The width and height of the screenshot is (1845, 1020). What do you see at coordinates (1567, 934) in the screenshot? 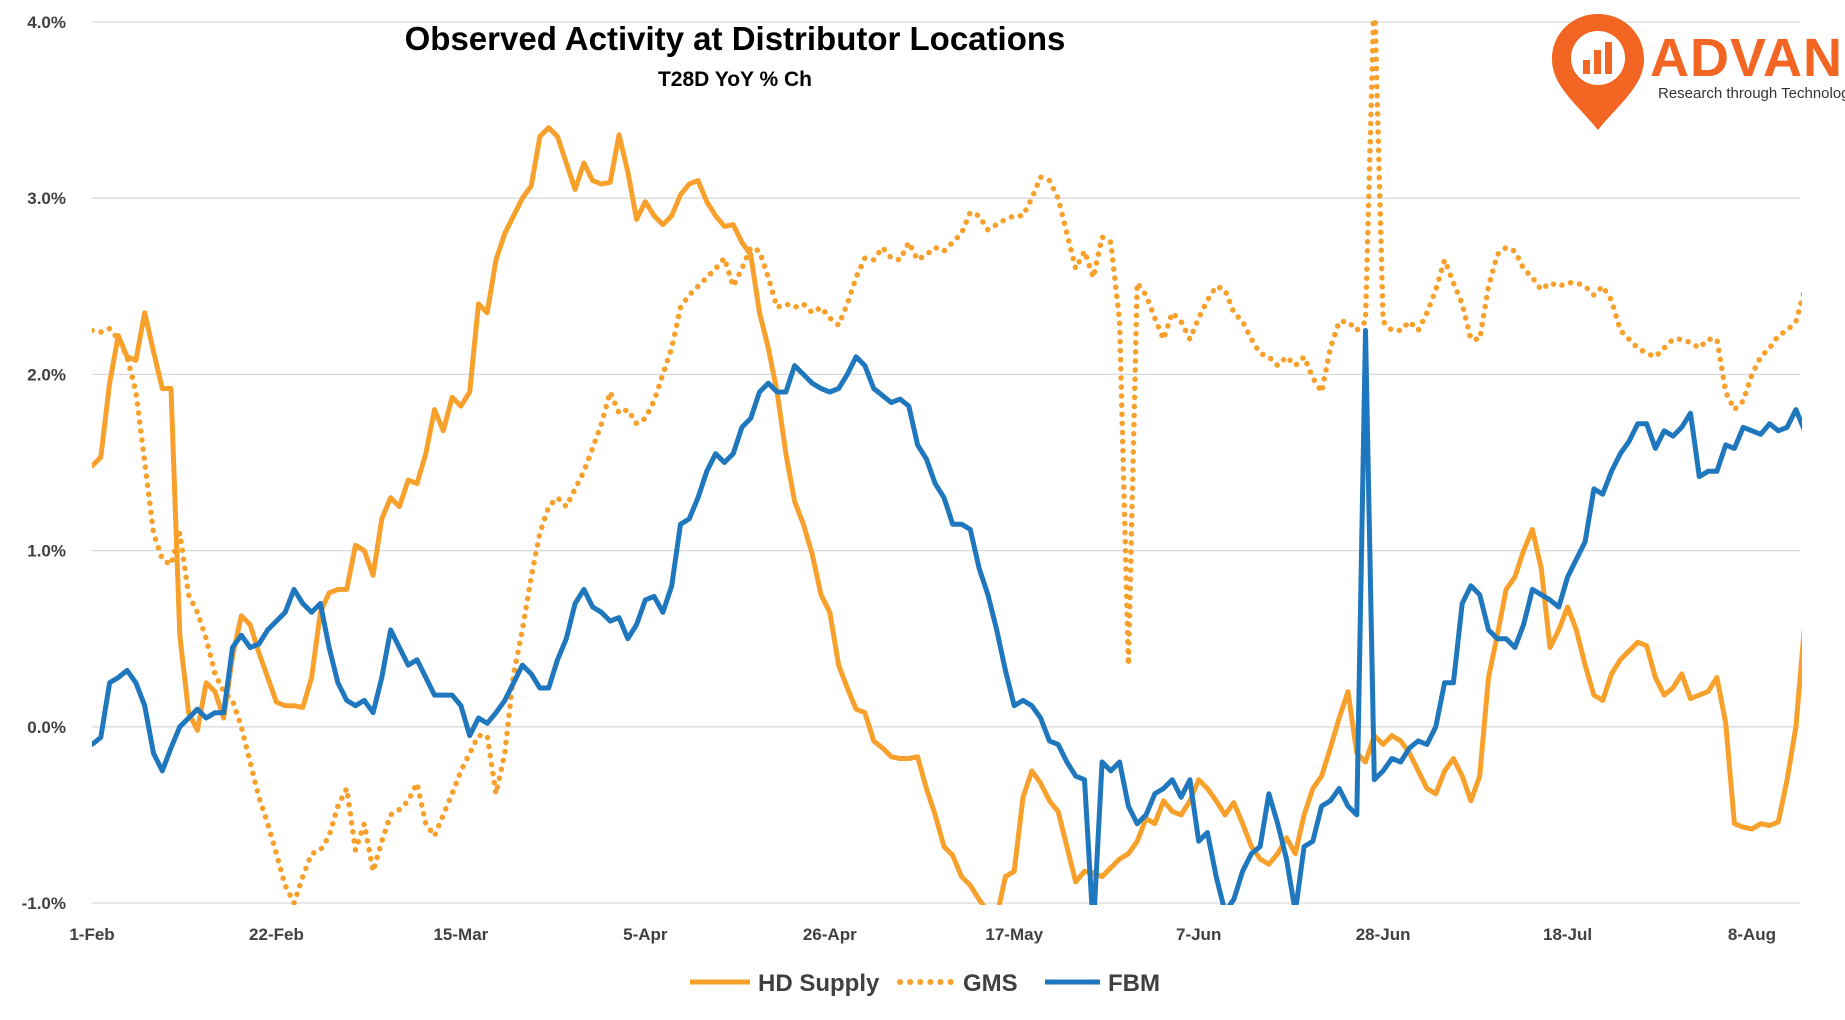
I see `x-tick-label: 18-Jul` at bounding box center [1567, 934].